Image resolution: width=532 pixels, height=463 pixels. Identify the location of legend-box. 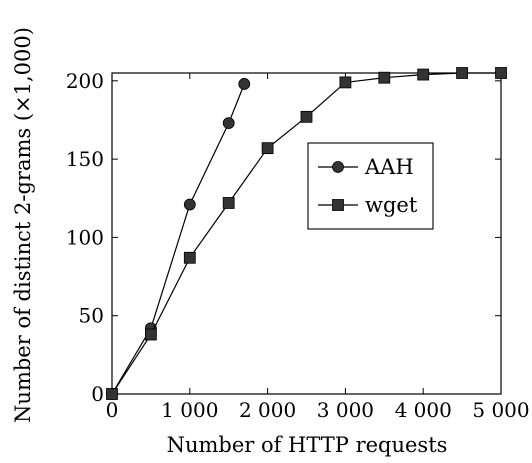
(370, 186).